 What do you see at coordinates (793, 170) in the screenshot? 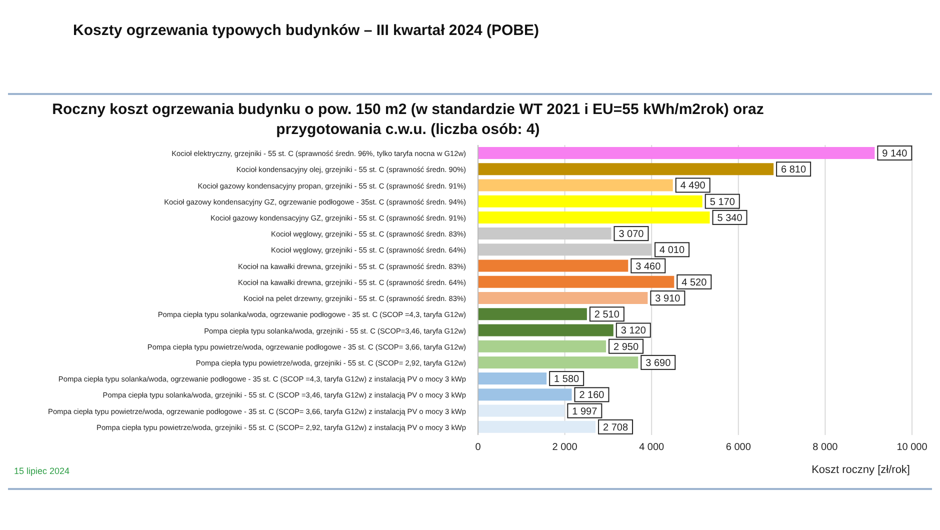
I see `data-label: 6 810` at bounding box center [793, 170].